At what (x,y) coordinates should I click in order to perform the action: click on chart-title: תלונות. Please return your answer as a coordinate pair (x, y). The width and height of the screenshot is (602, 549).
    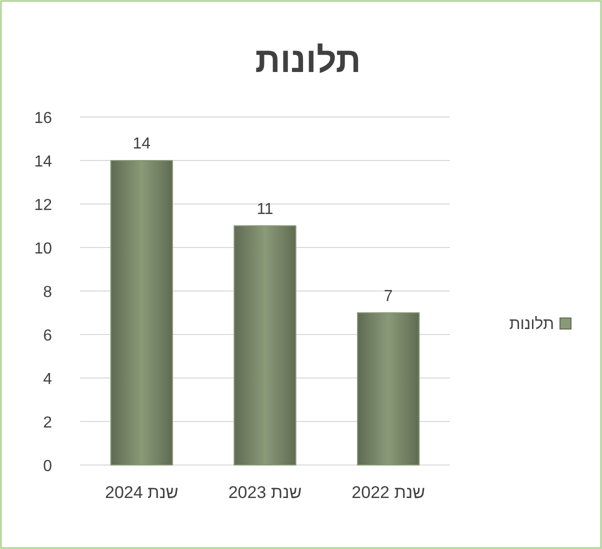
    Looking at the image, I should click on (308, 60).